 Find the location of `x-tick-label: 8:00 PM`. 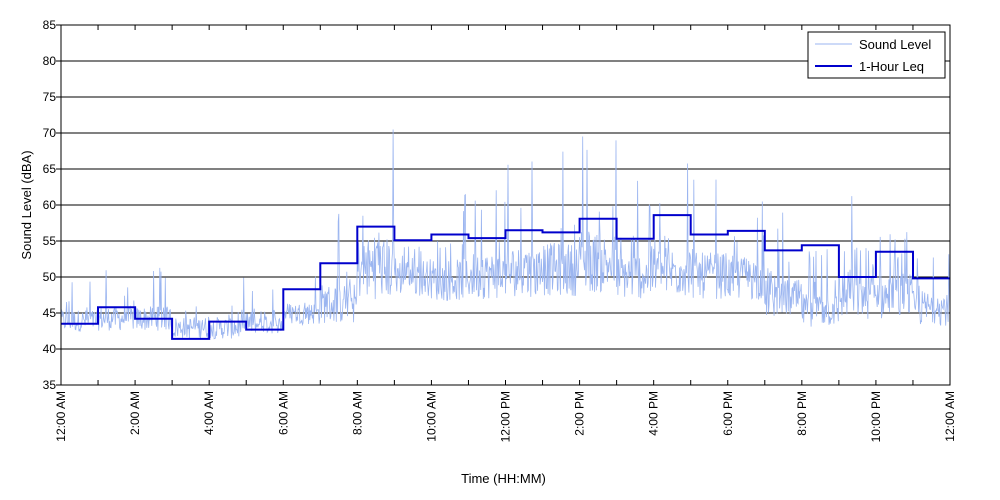

x-tick-label: 8:00 PM is located at coordinates (802, 413).